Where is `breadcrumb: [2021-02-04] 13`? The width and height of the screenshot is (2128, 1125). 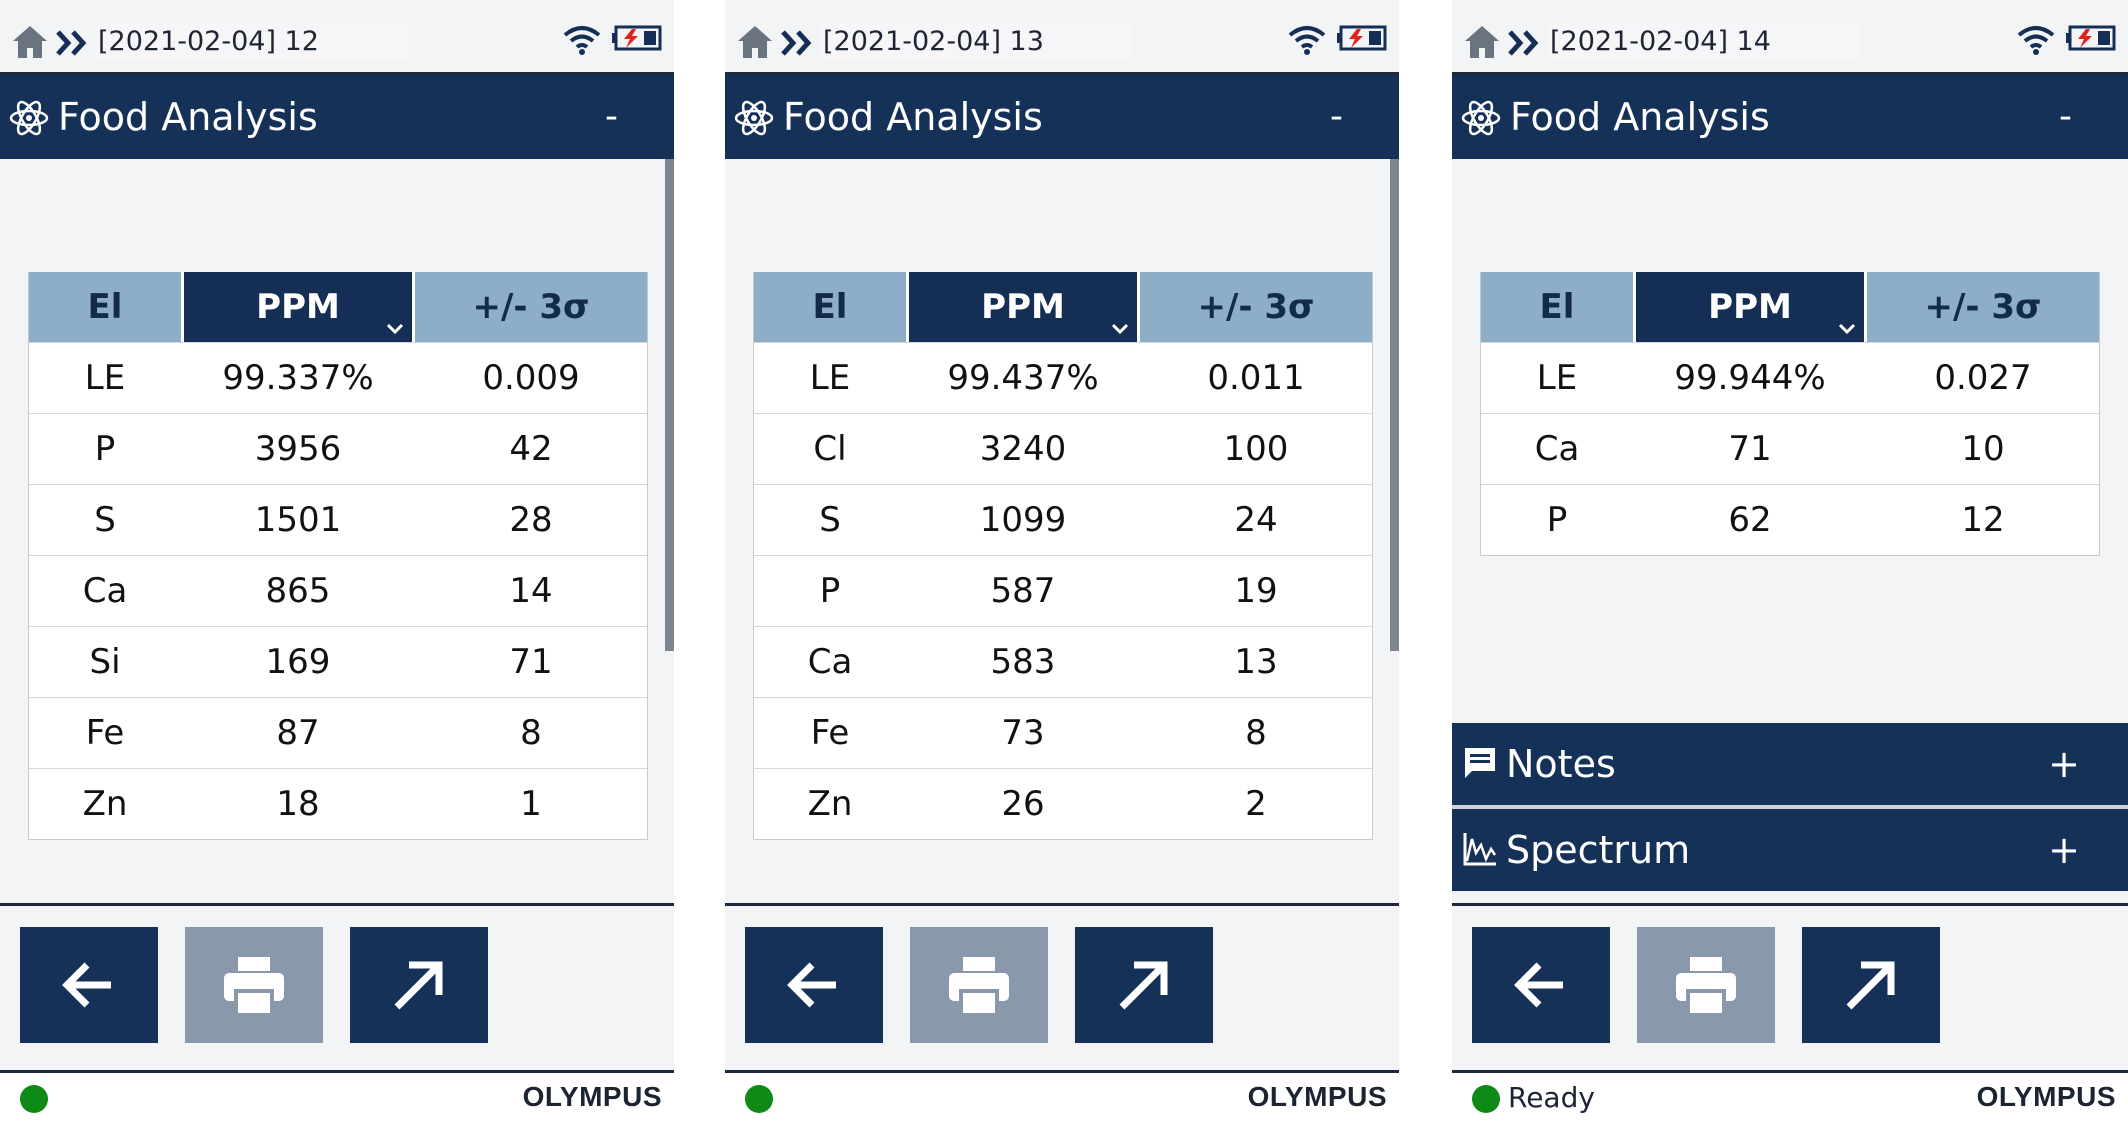 breadcrumb: [2021-02-04] 13 is located at coordinates (977, 42).